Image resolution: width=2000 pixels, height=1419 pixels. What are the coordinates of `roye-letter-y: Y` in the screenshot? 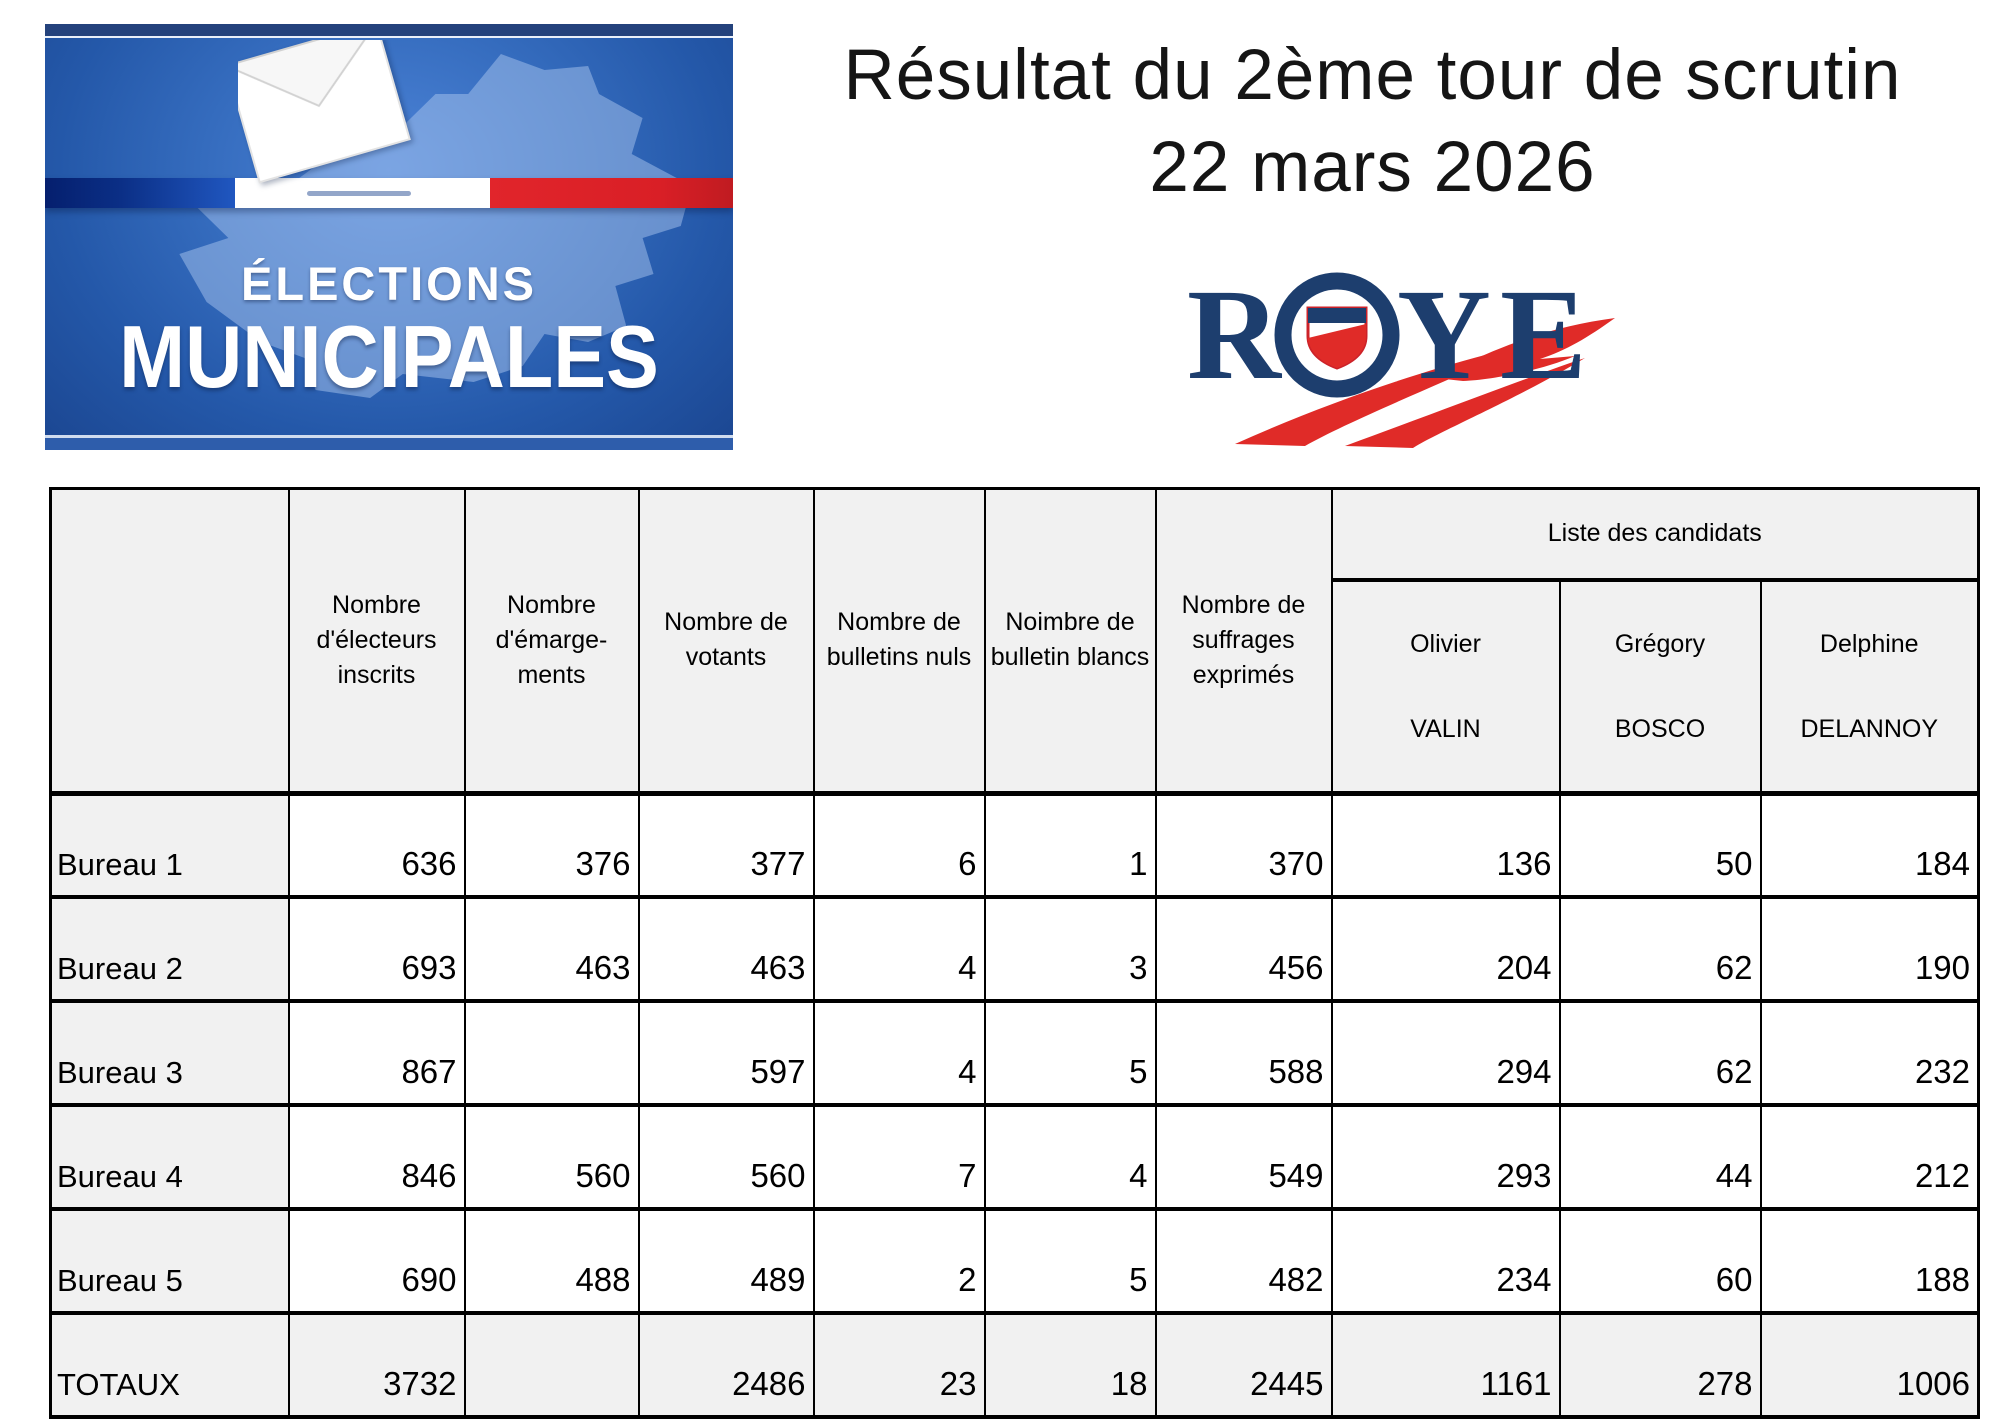 It's located at (1444, 335).